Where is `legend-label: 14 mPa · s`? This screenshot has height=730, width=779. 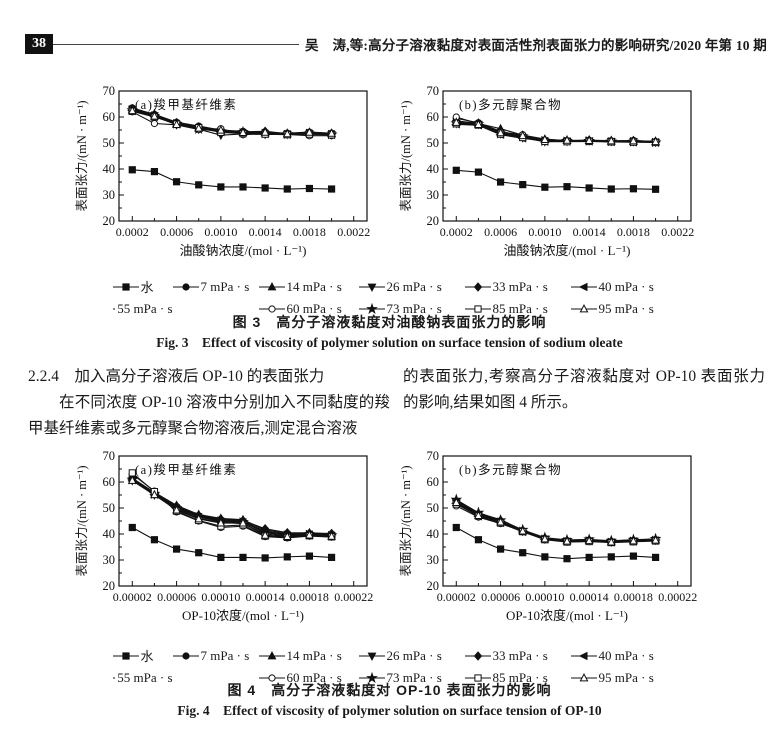 legend-label: 14 mPa · s is located at coordinates (314, 655).